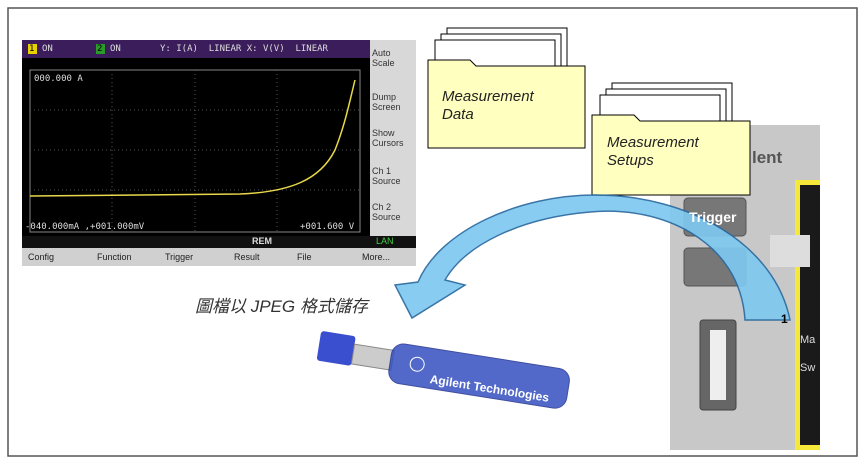  I want to click on tab: Result, so click(247, 257).